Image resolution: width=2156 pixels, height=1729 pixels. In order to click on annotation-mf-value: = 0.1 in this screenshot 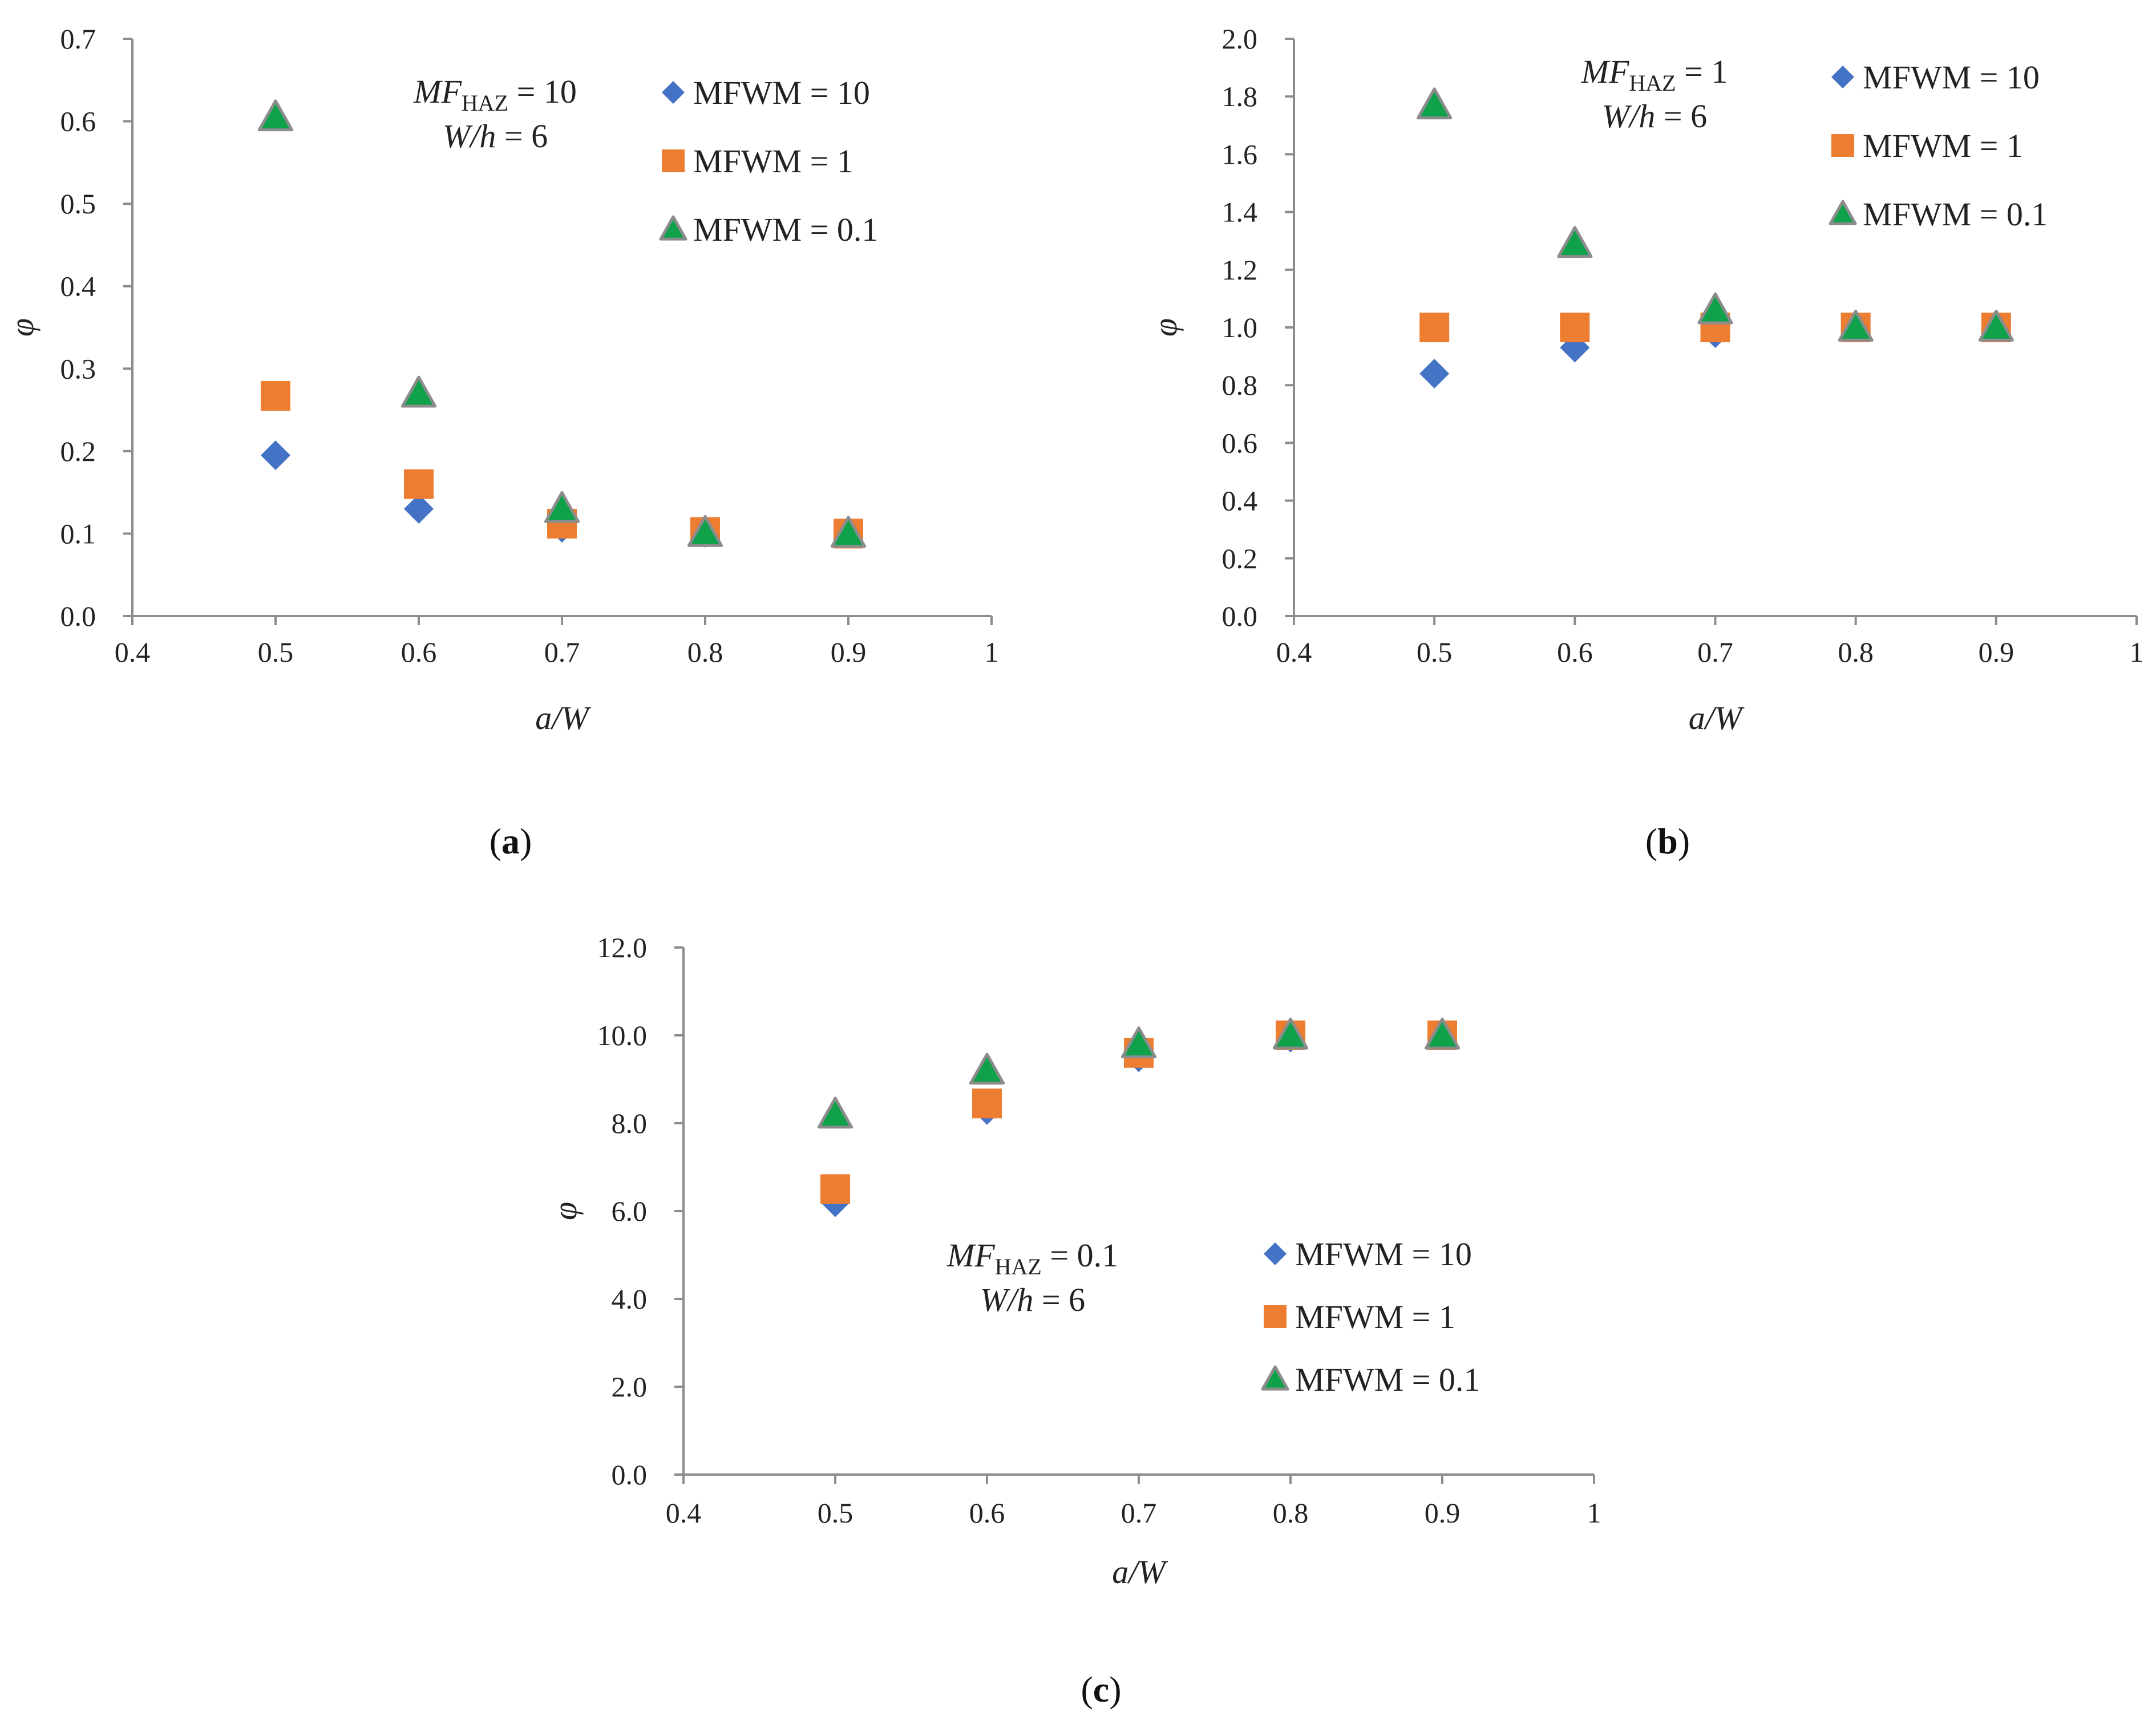, I will do `click(1080, 1255)`.